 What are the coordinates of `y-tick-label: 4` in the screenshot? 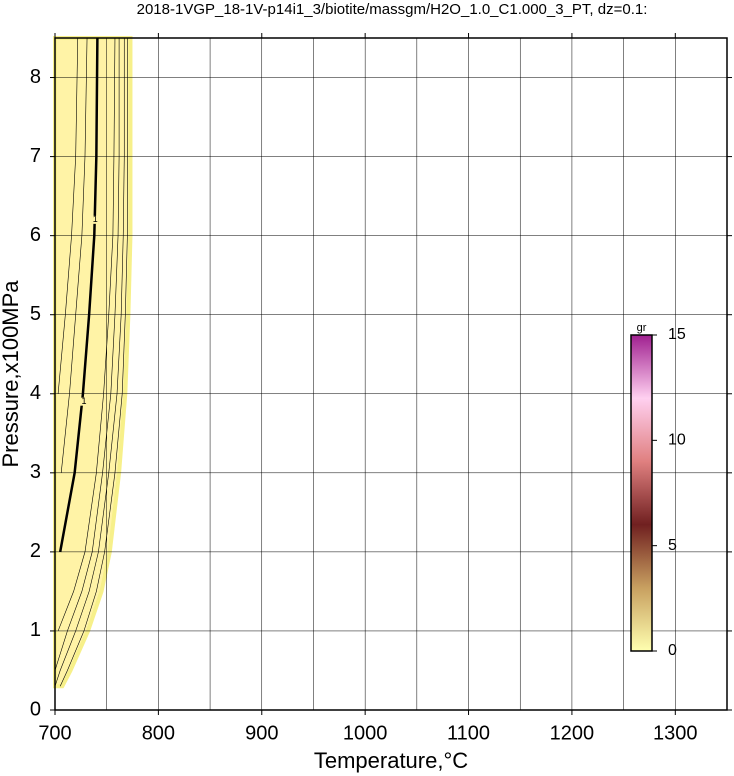 It's located at (35, 393).